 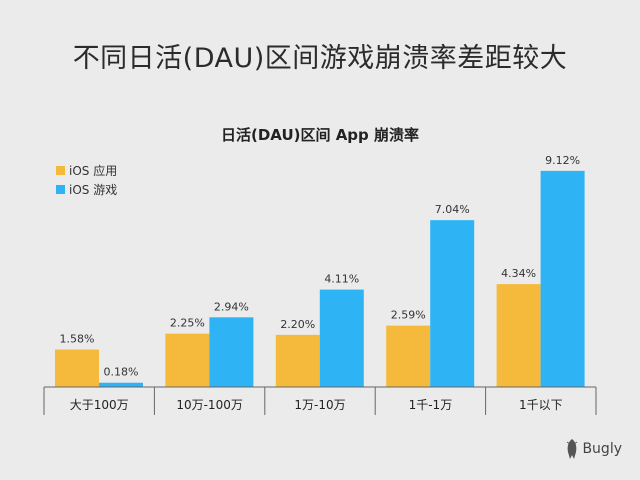 I want to click on brand-name: Bugly, so click(x=602, y=449).